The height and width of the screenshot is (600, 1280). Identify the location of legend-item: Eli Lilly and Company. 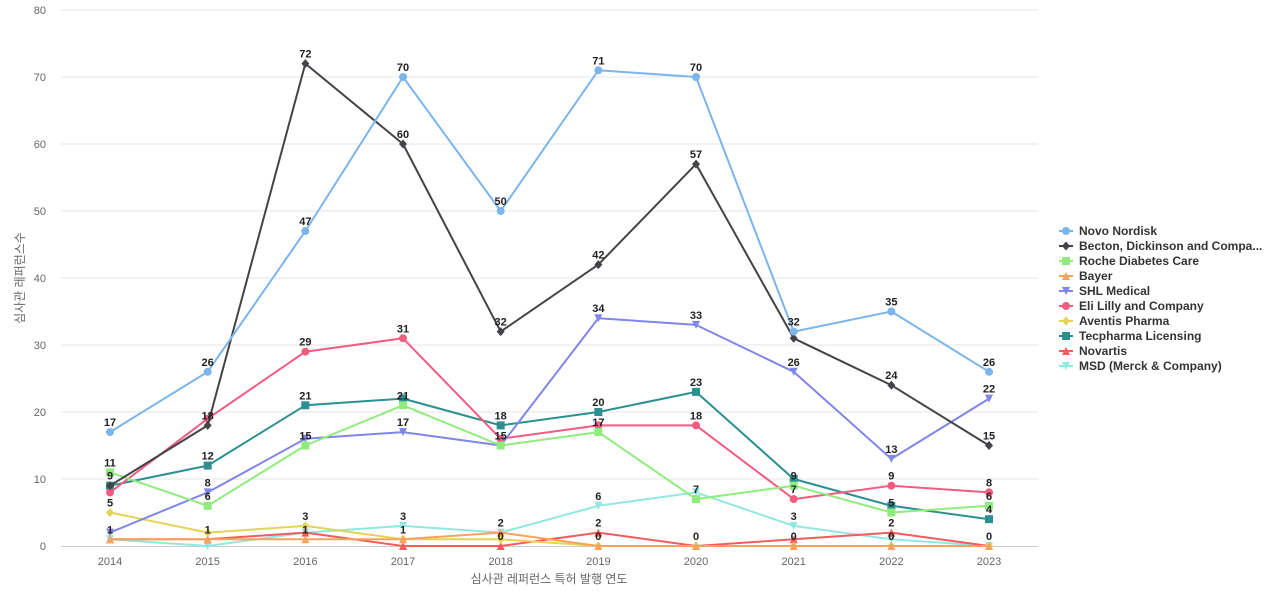
(1131, 306).